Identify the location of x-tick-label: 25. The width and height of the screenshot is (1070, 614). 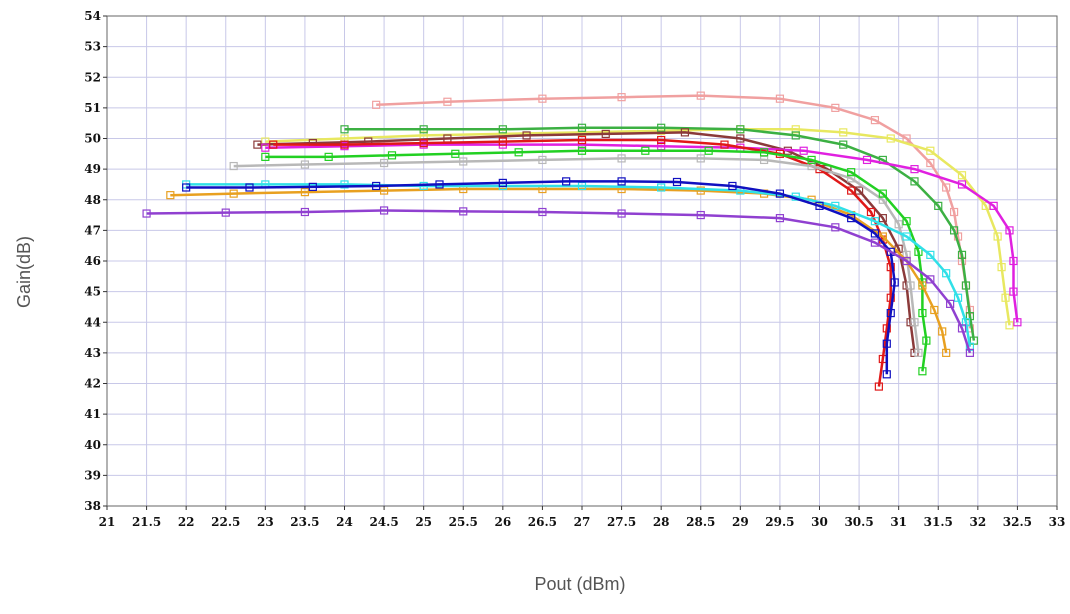
(423, 522).